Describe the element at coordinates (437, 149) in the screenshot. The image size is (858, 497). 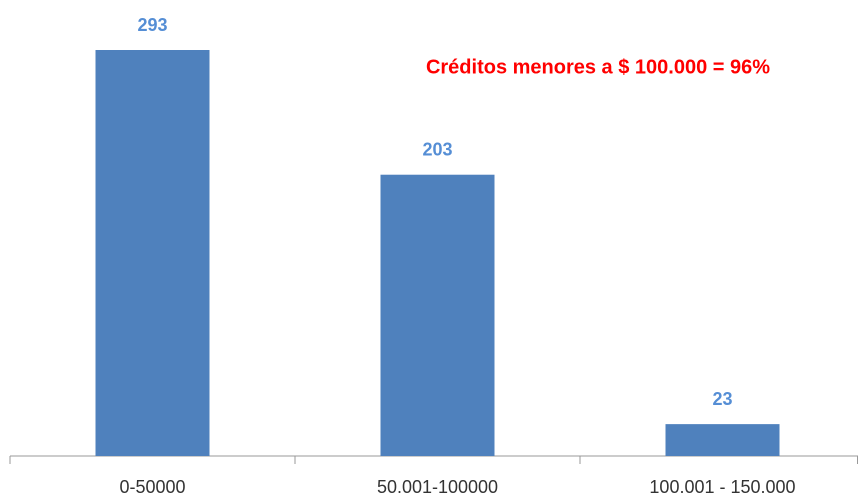
I see `value-label: 203` at that location.